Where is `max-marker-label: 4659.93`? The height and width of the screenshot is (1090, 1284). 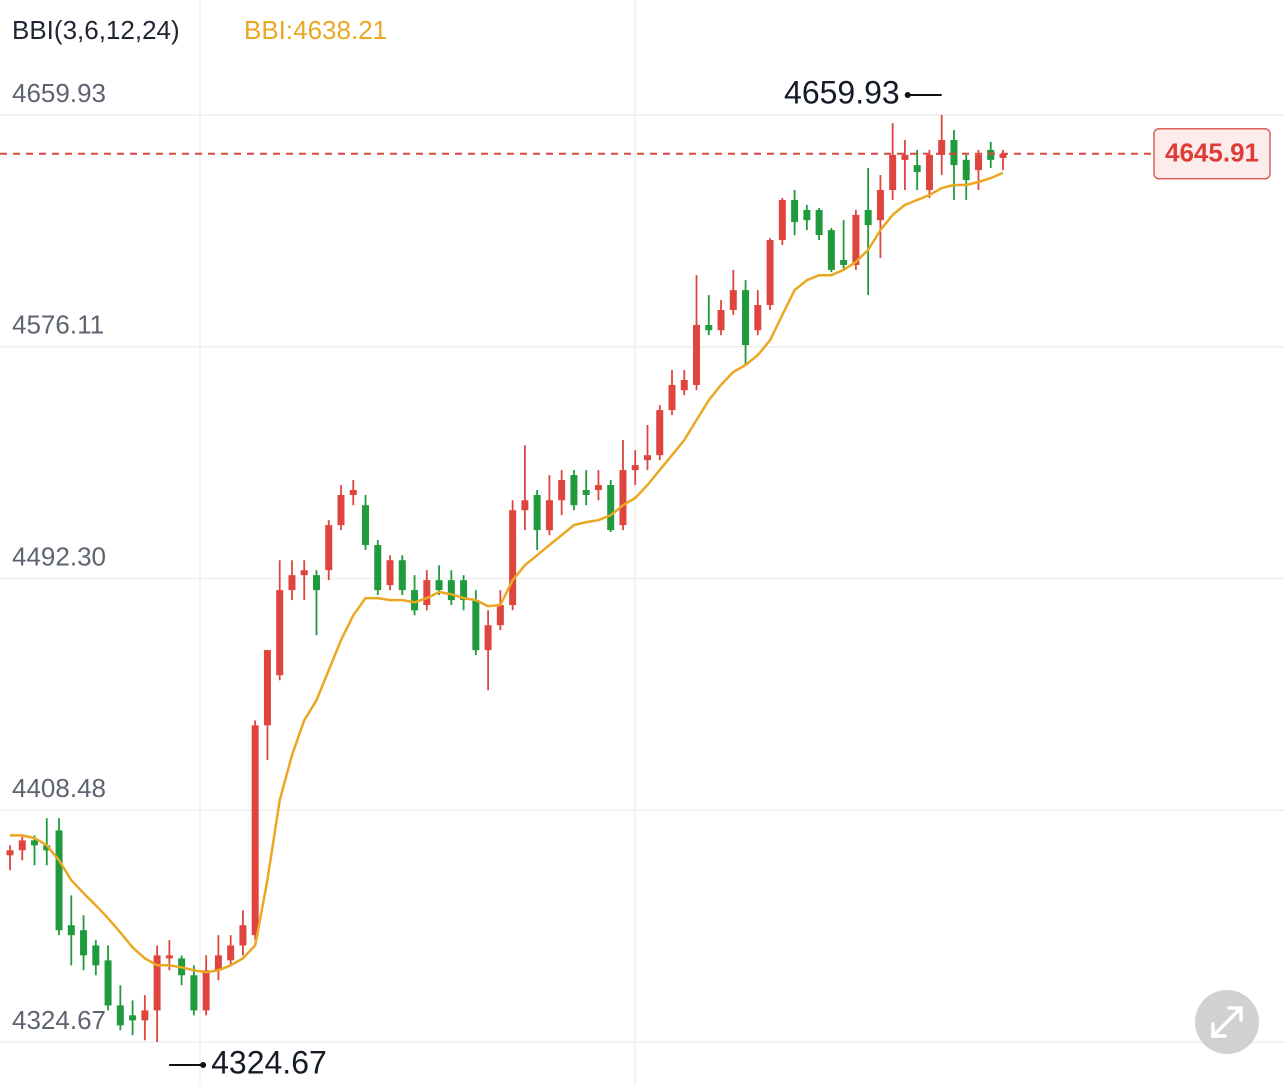 max-marker-label: 4659.93 is located at coordinates (842, 92).